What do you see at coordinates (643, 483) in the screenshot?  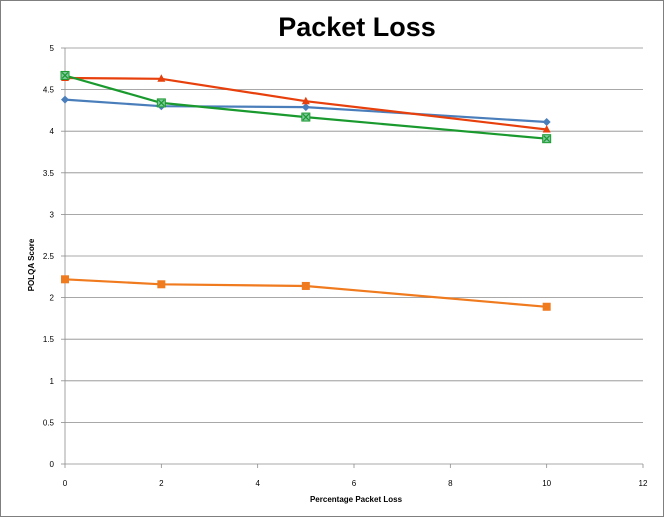 I see `x-tick-label: 12` at bounding box center [643, 483].